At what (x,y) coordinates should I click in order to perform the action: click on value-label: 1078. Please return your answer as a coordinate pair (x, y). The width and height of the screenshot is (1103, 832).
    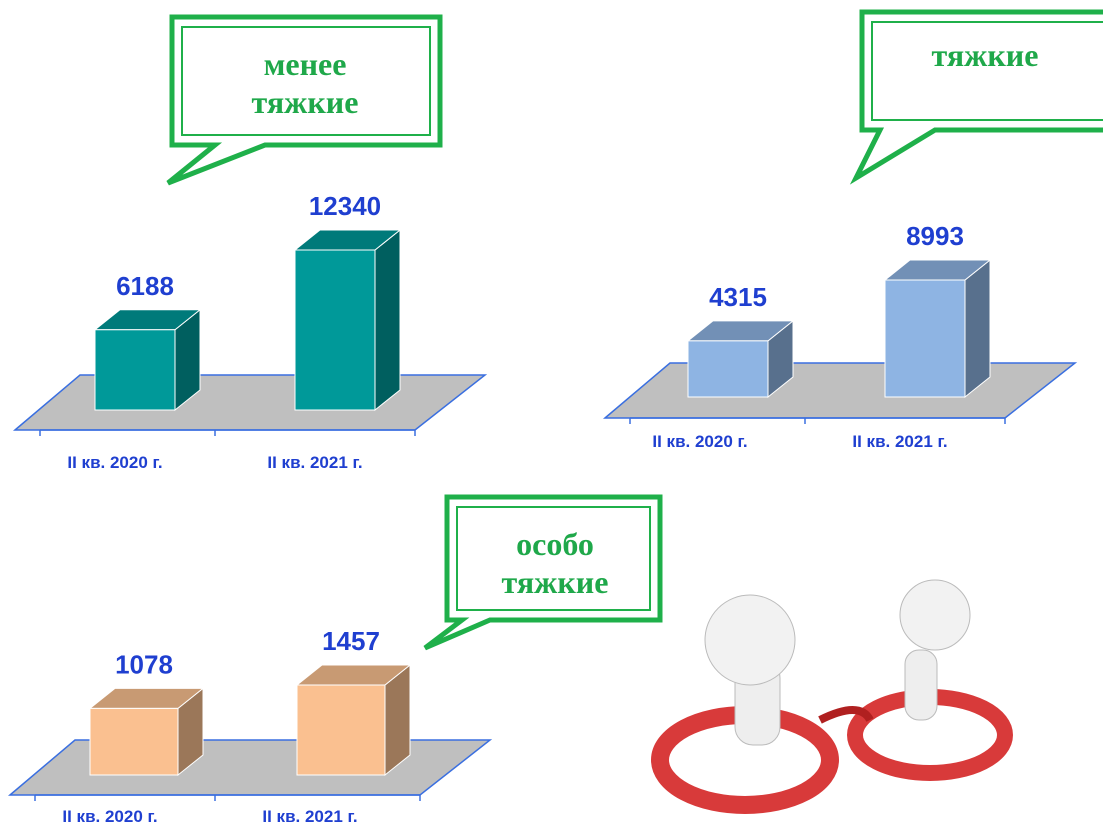
    Looking at the image, I should click on (144, 664).